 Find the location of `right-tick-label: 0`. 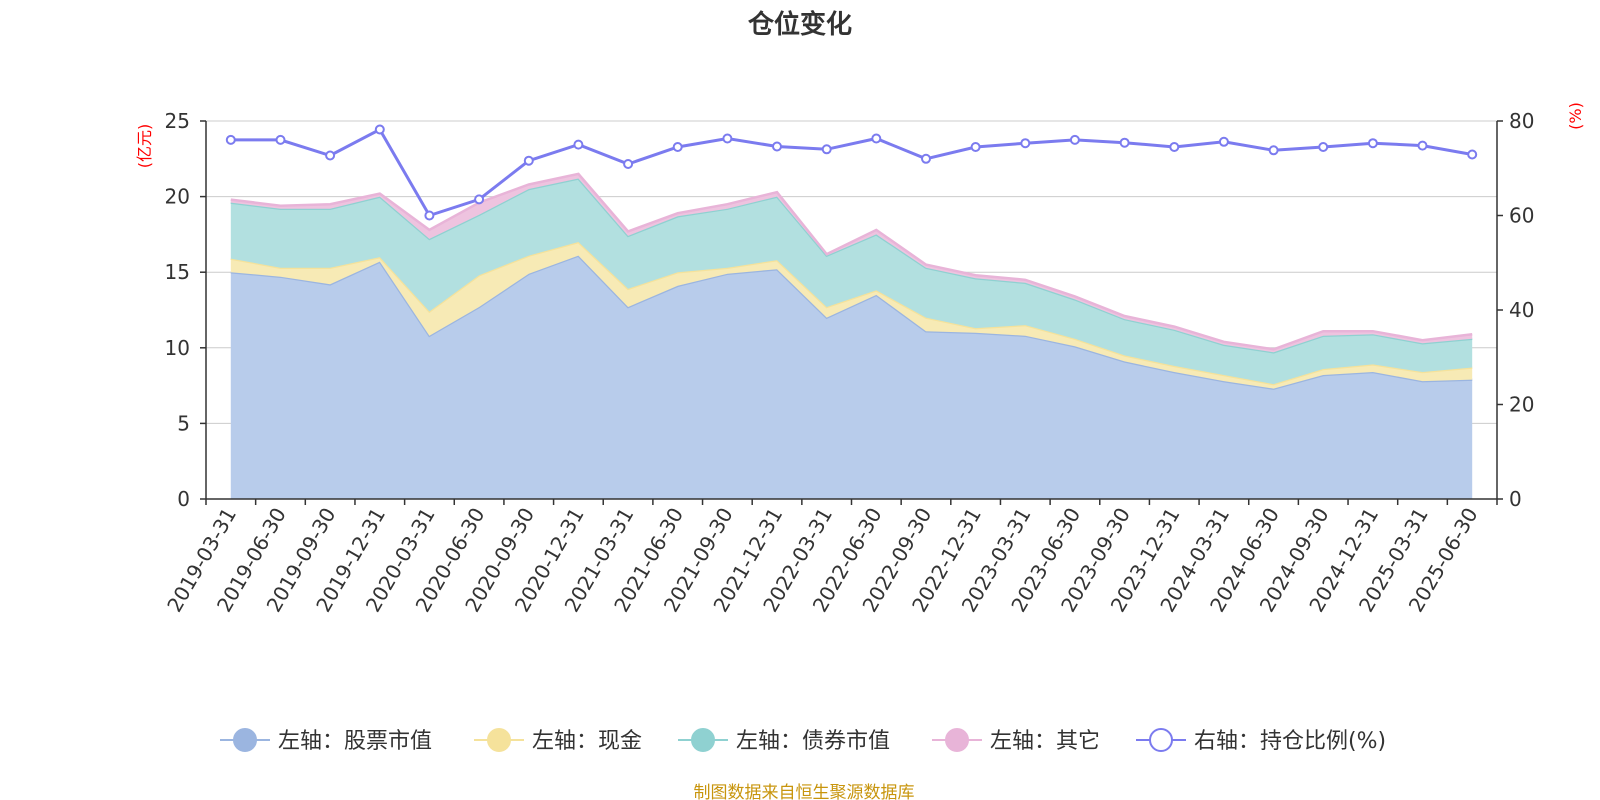

right-tick-label: 0 is located at coordinates (1515, 499).